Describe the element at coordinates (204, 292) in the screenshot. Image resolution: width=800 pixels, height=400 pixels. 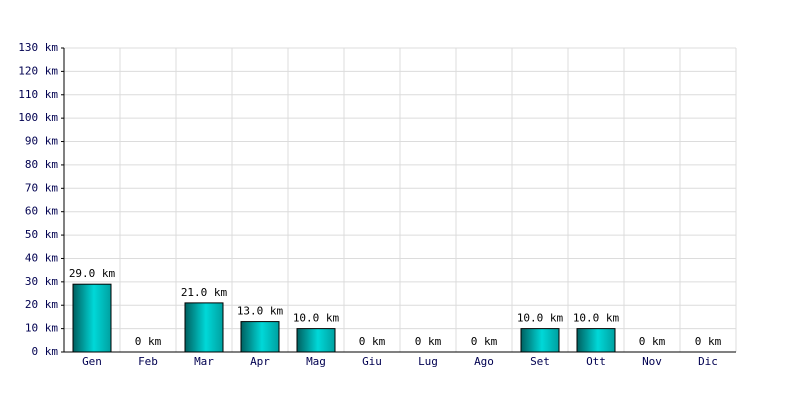
I see `value-label: 21.0 km` at that location.